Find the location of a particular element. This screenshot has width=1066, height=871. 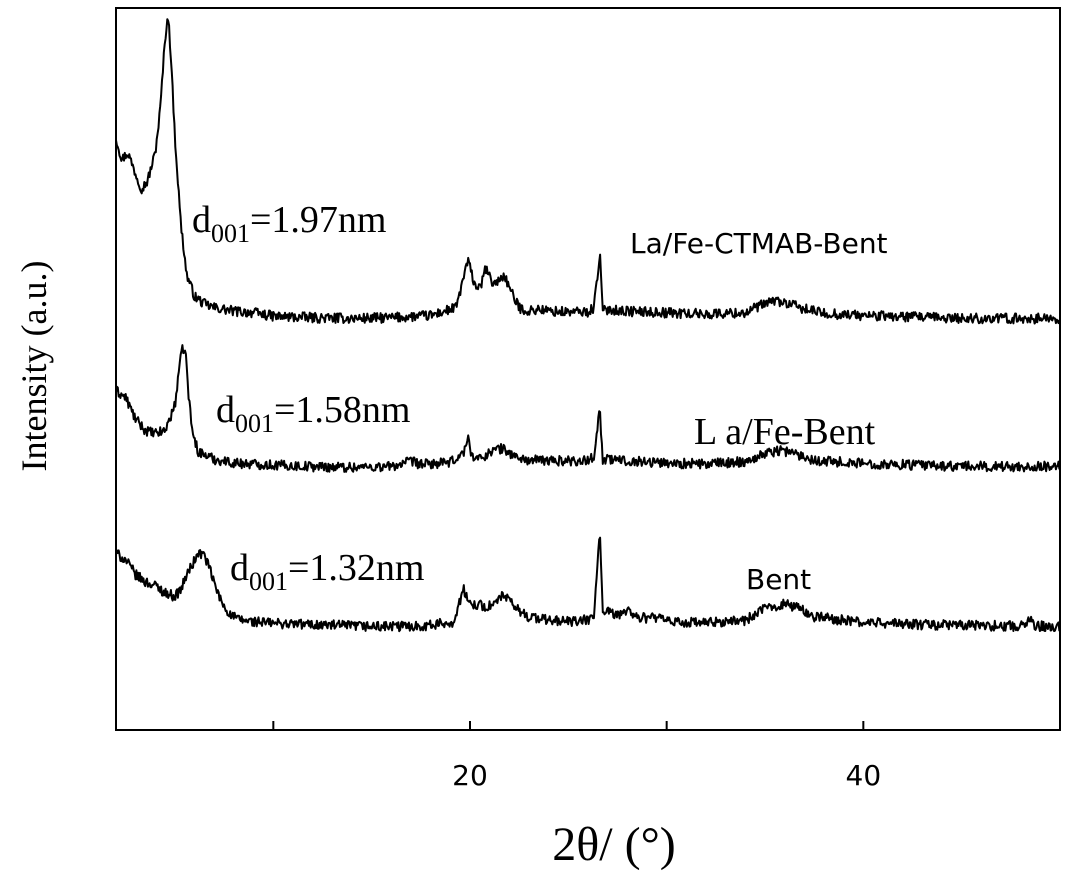

x-tick-label: 20 is located at coordinates (470, 775).